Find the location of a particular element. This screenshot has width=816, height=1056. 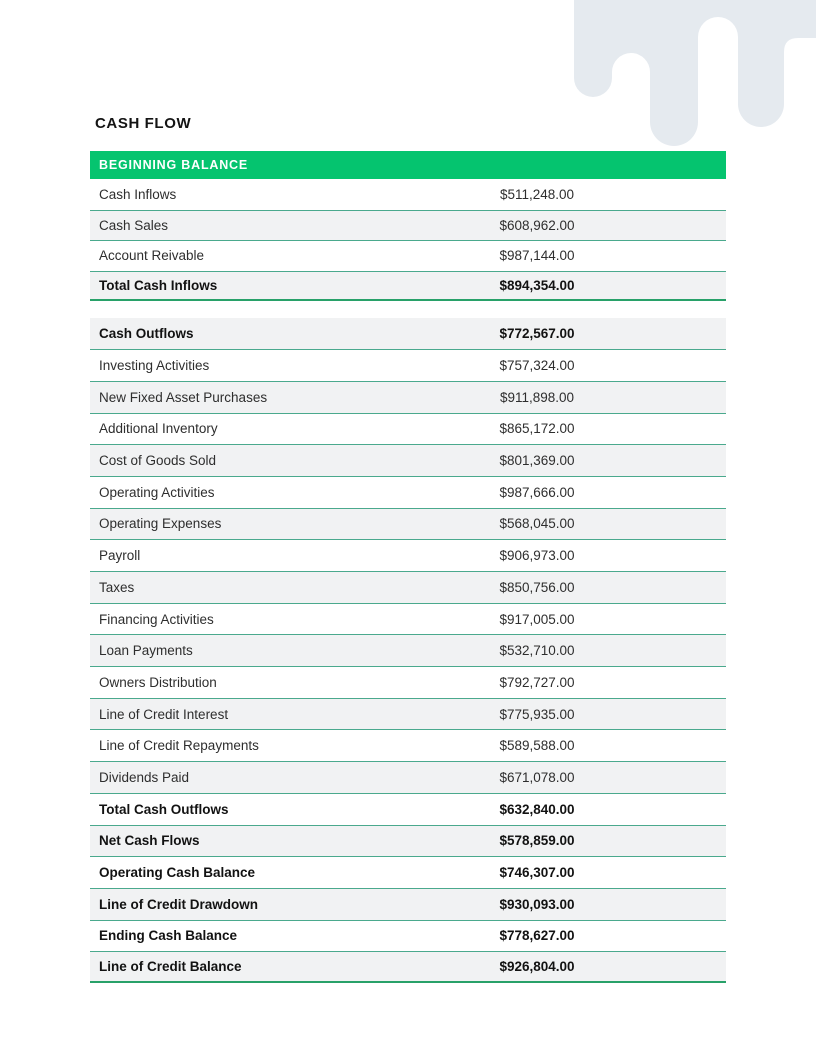

row-label: Line of Credit Balance is located at coordinates (170, 967).